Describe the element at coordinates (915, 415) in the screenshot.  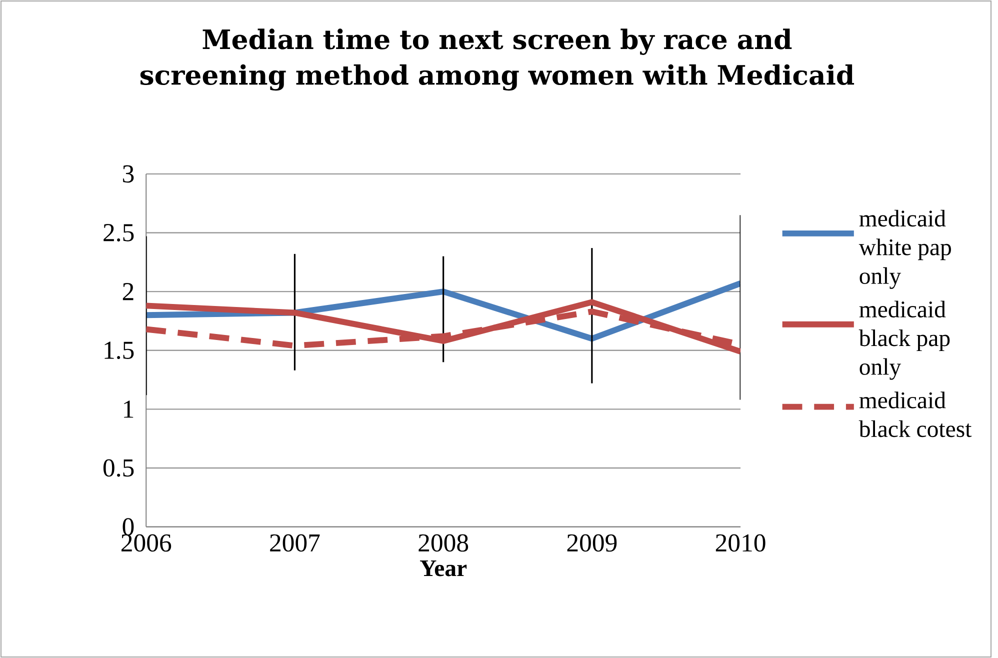
I see `legend-label: medicaid black cotest` at that location.